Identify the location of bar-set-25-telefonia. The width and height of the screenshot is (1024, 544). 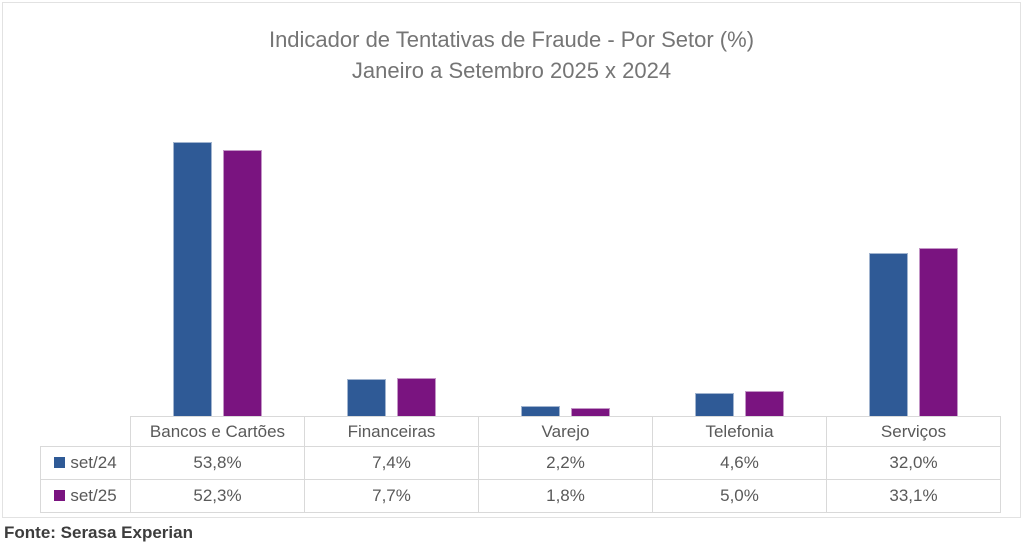
(764, 404).